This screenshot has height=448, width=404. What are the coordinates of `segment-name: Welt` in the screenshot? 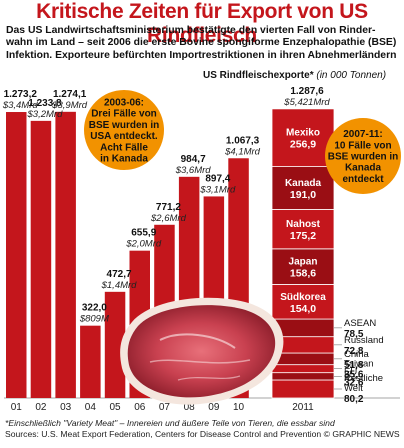 It's located at (353, 388).